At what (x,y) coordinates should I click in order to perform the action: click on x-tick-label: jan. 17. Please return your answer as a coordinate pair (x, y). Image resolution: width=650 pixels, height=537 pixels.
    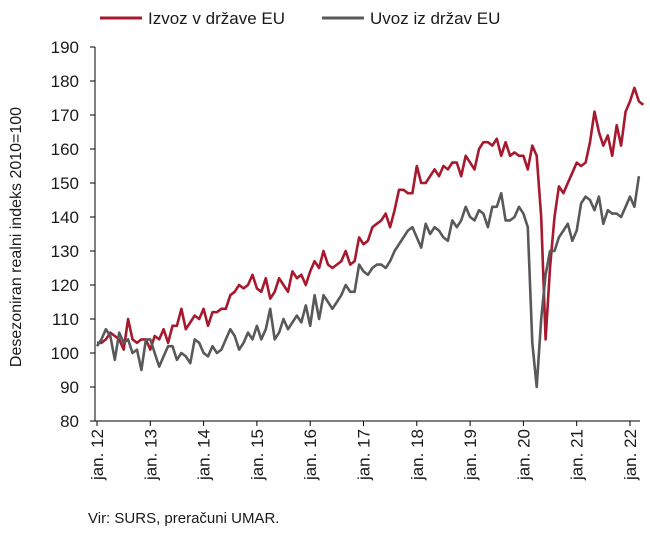
    Looking at the image, I should click on (364, 455).